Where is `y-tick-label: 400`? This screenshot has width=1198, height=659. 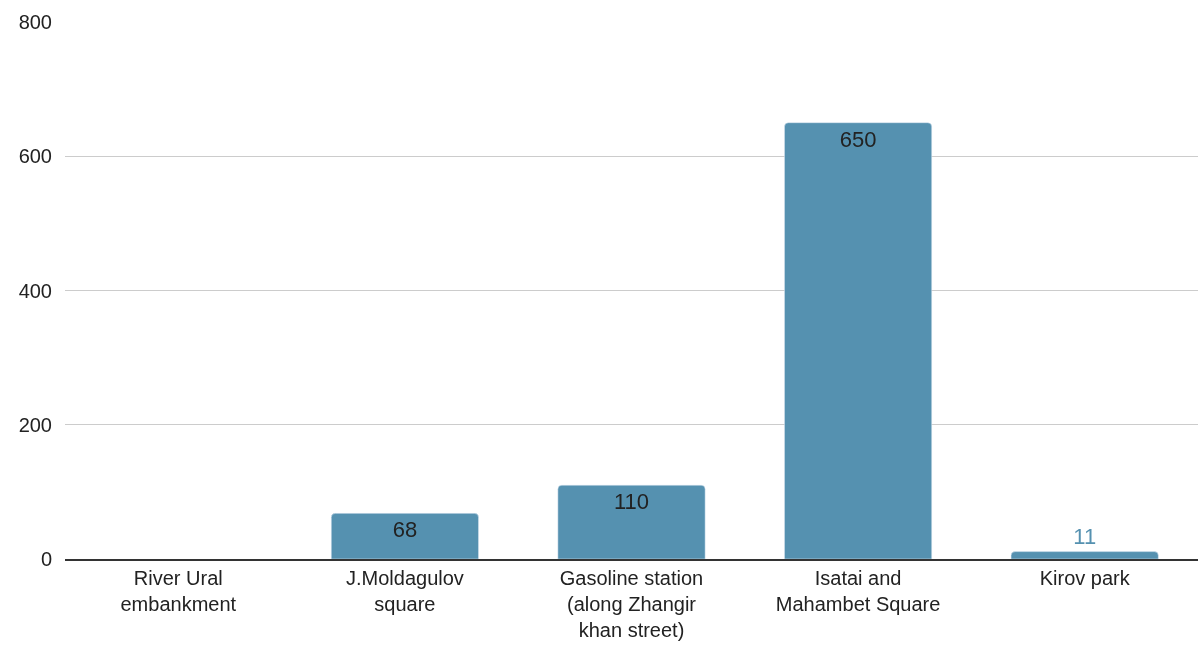 y-tick-label: 400 is located at coordinates (35, 290).